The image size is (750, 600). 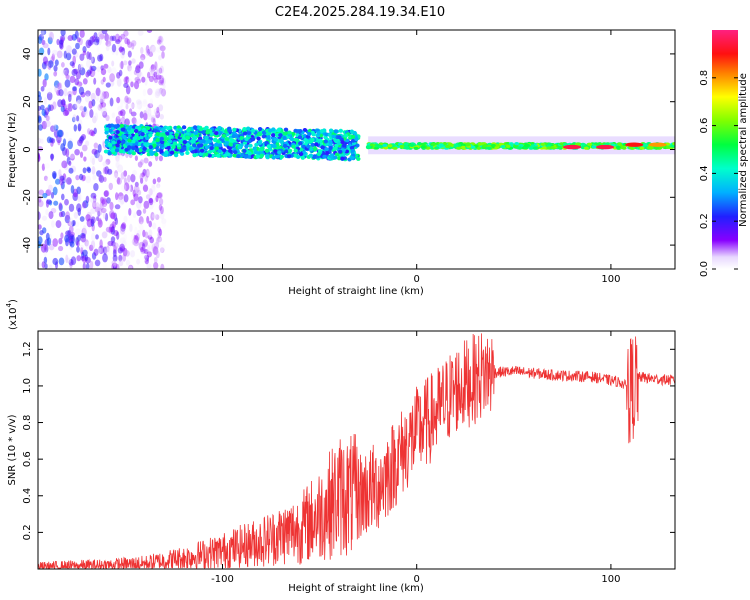 I want to click on x-tick-label: 100, so click(x=610, y=579).